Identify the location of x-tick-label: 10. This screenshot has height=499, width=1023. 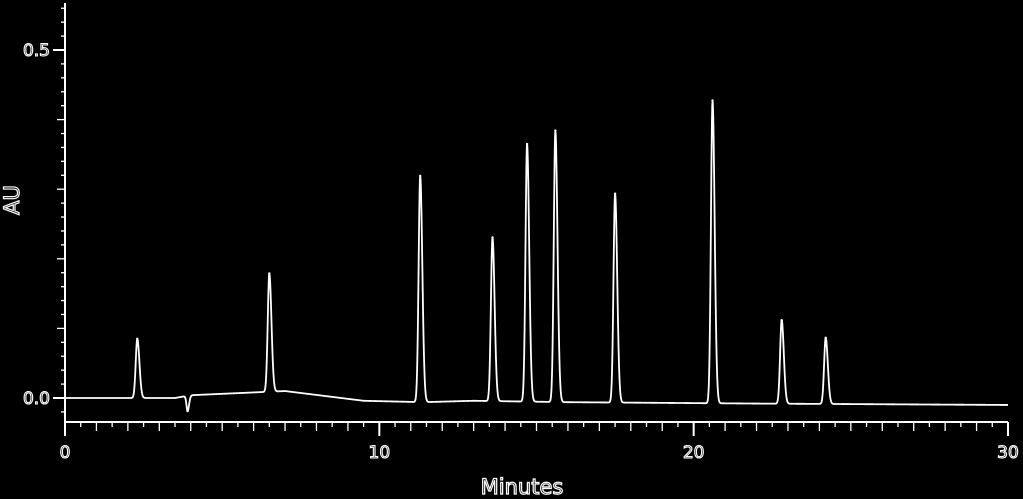
(380, 453).